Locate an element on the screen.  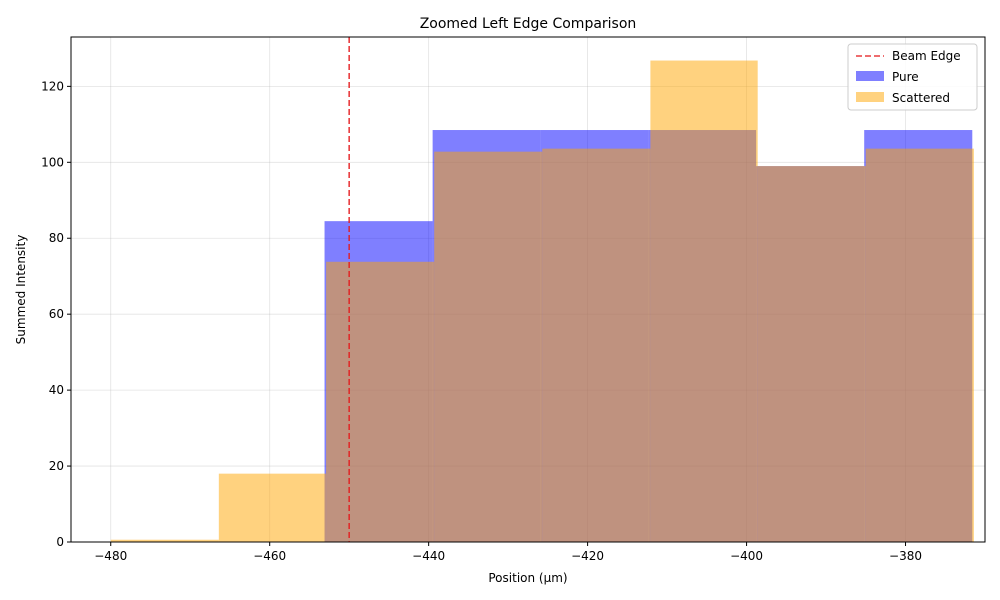
y-tick-label: 0 is located at coordinates (60, 542).